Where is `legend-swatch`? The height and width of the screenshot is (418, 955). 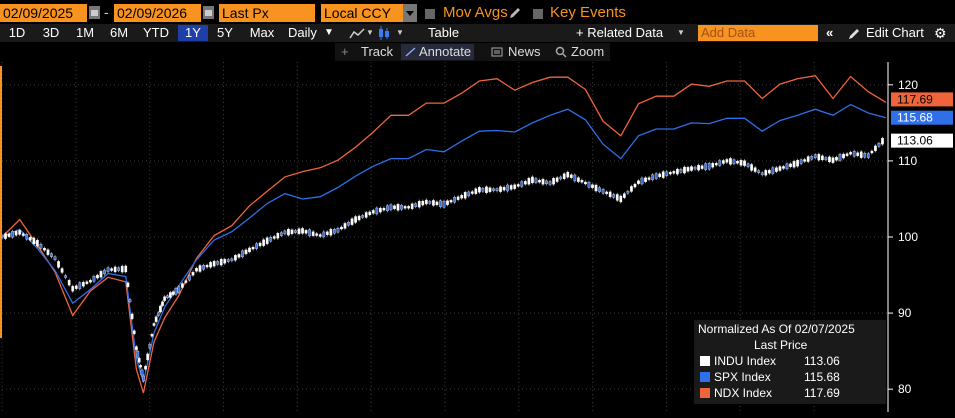
legend-swatch is located at coordinates (705, 361).